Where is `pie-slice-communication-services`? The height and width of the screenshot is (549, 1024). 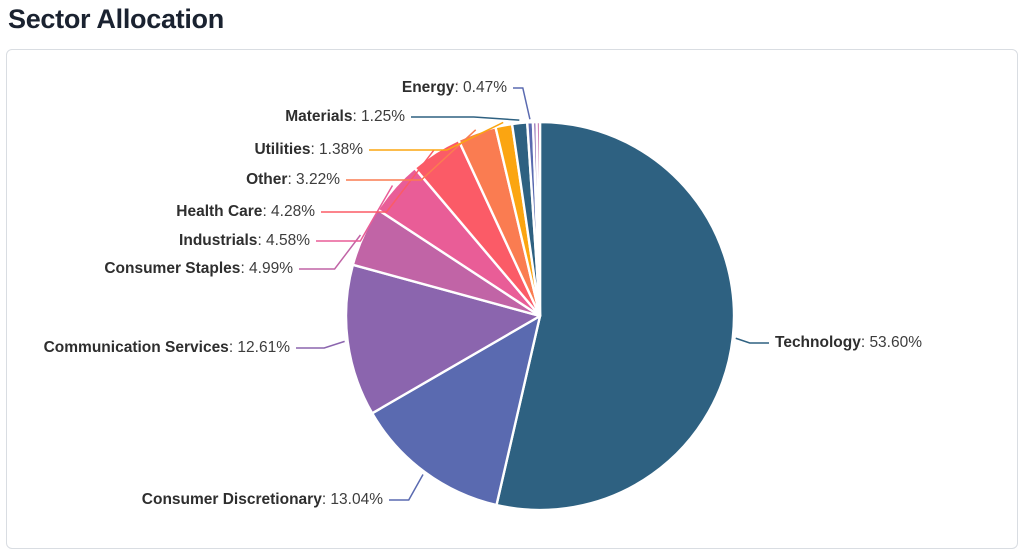
pie-slice-communication-services is located at coordinates (443, 339).